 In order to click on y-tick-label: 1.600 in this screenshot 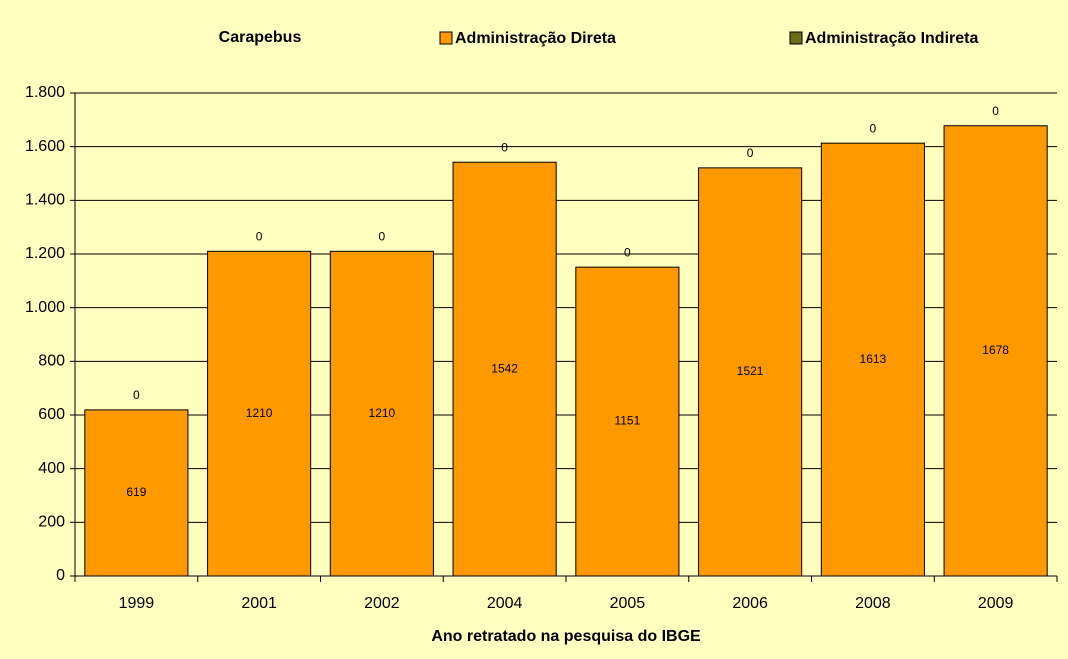, I will do `click(45, 146)`.